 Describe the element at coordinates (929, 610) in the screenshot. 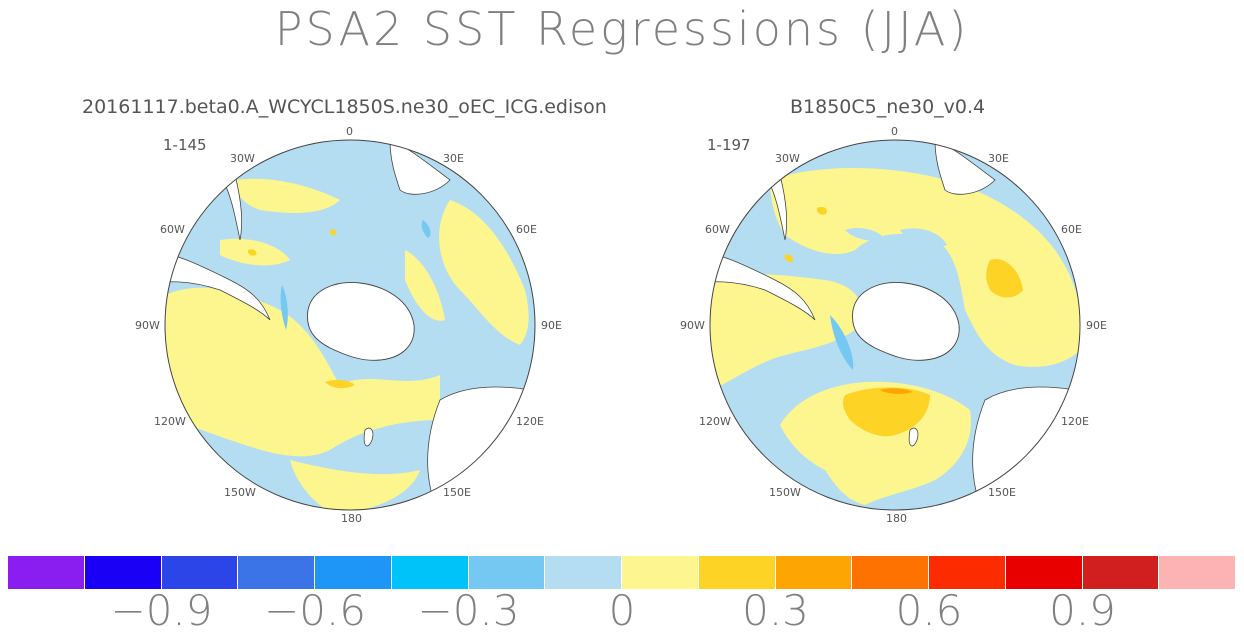

I see `colorbar-tick-label: 0.6` at that location.